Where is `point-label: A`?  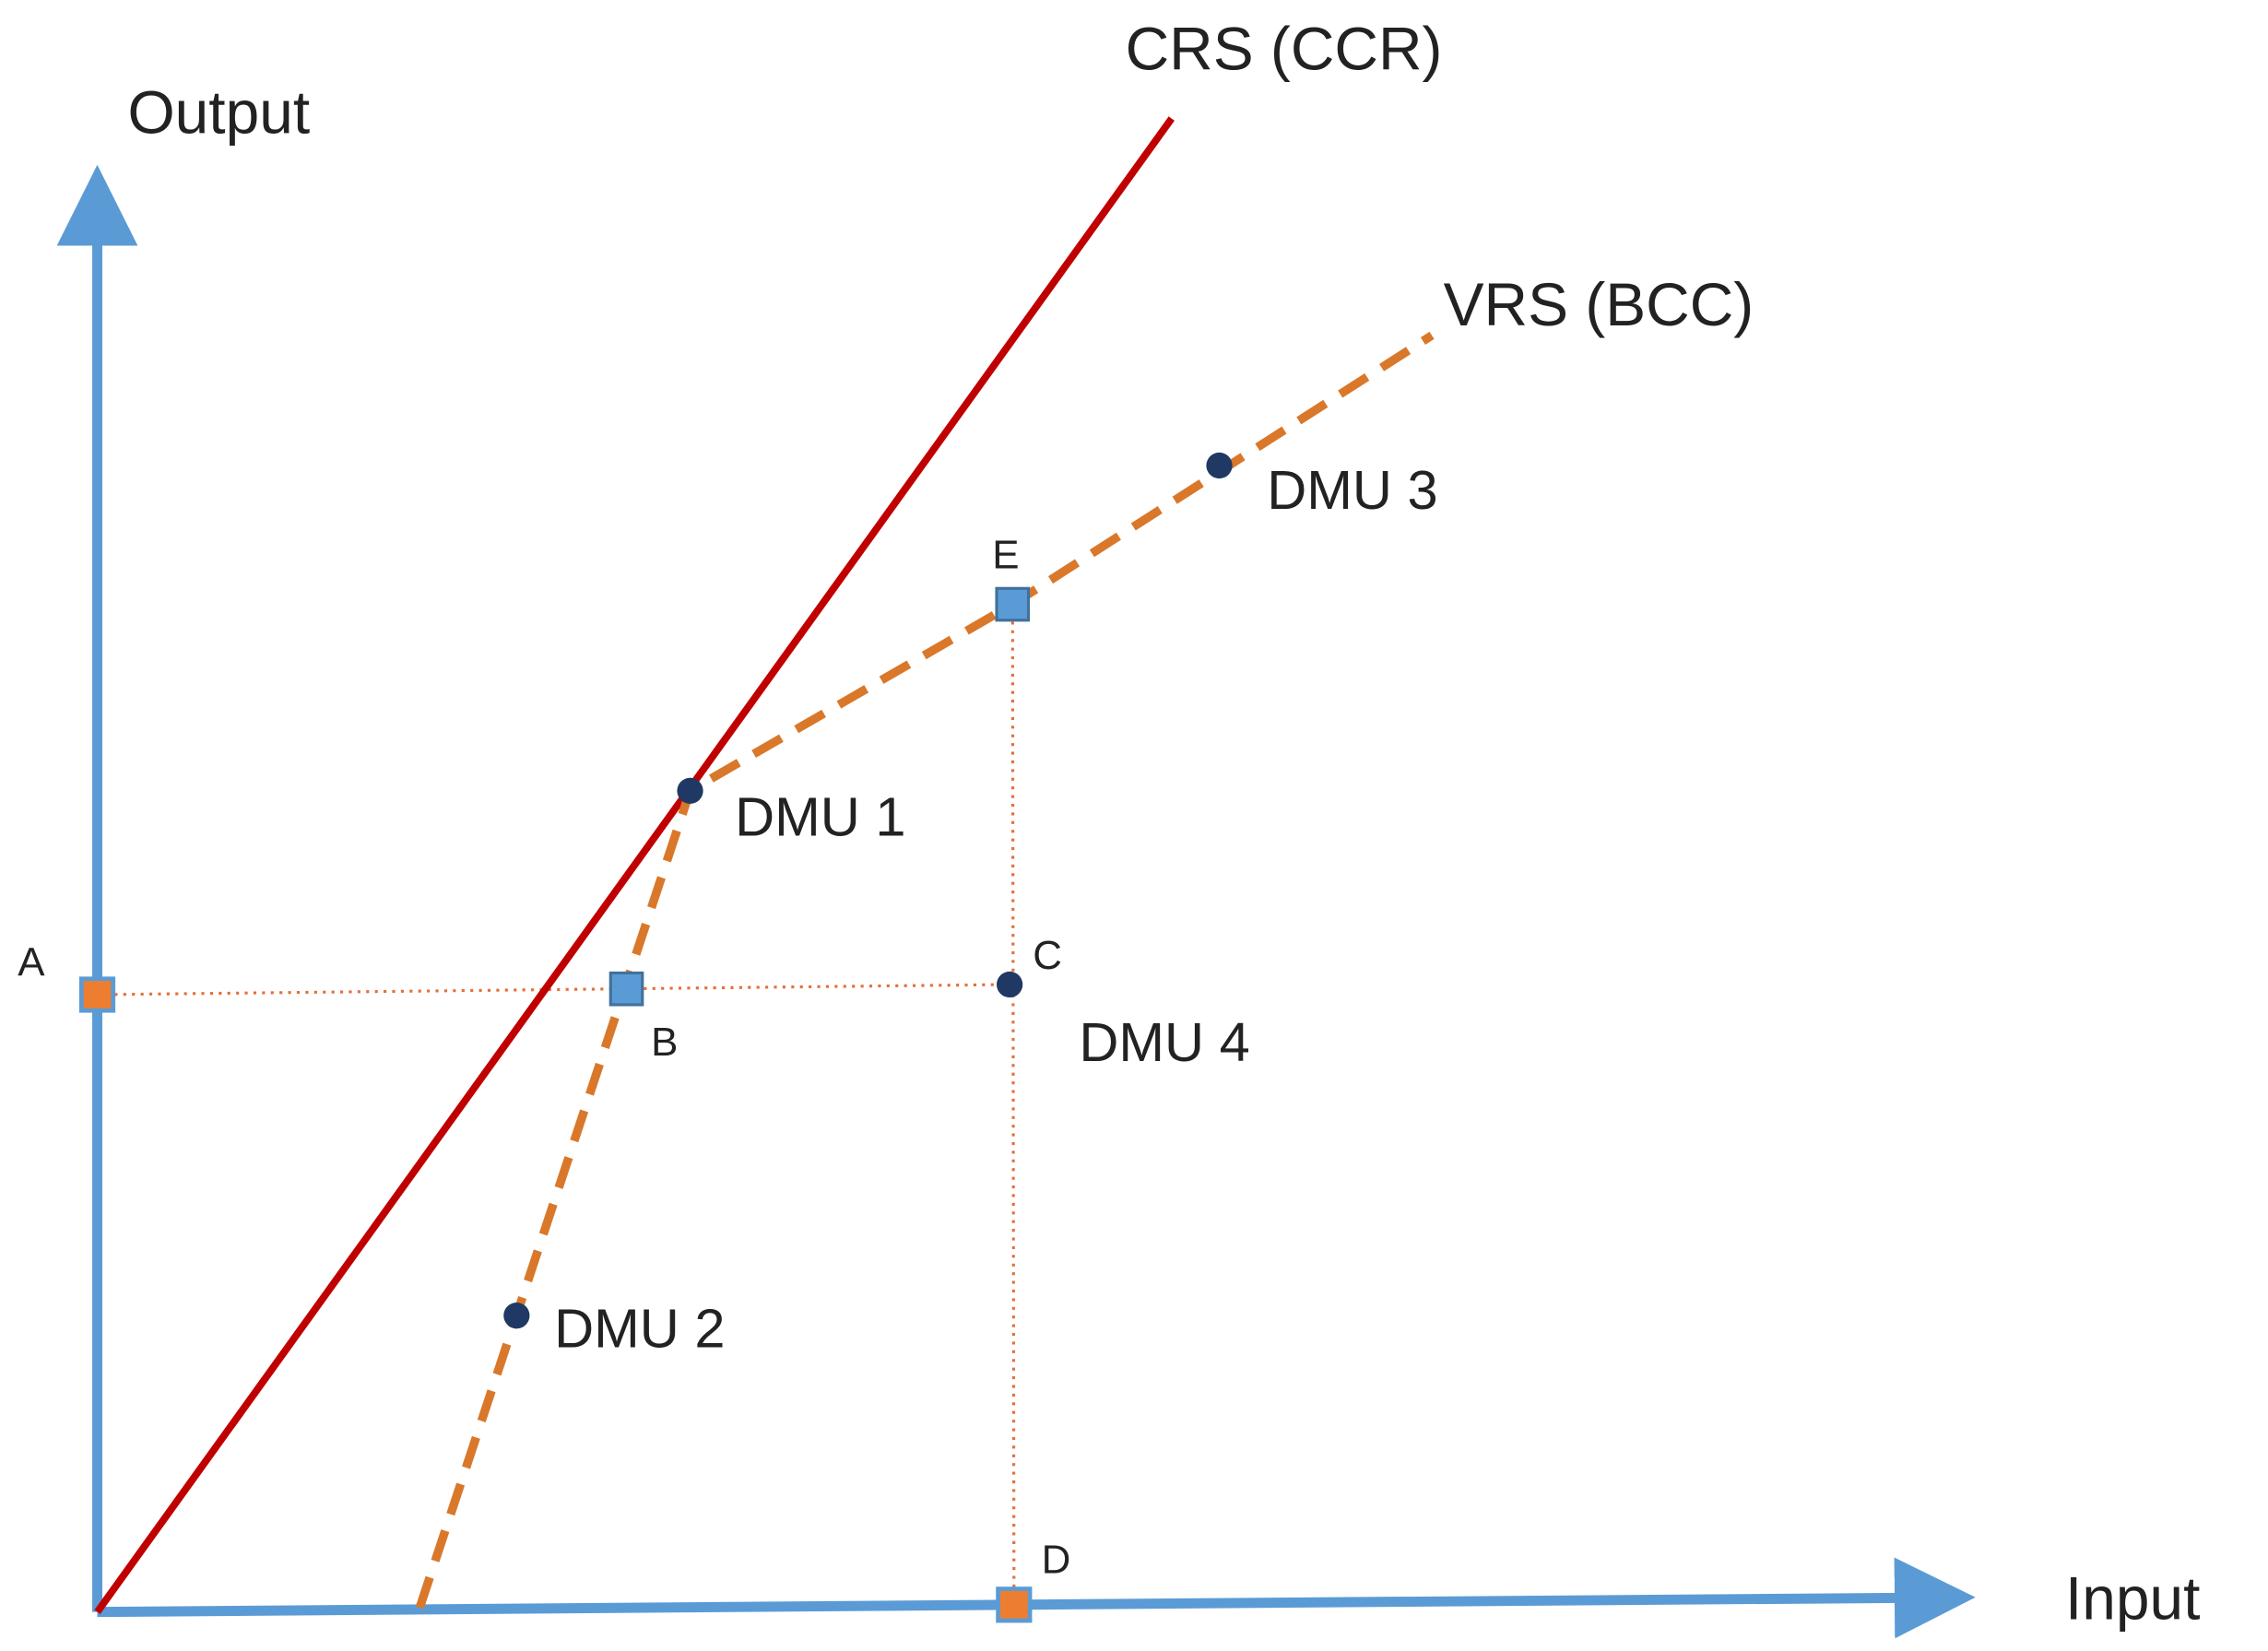
point-label: A is located at coordinates (31, 962).